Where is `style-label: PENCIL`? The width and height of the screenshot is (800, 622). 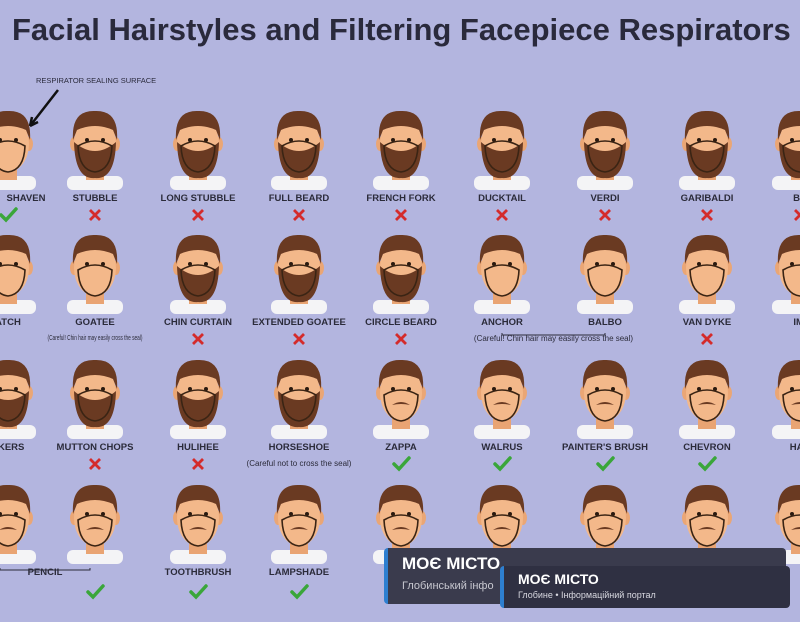
style-label: PENCIL is located at coordinates (45, 572).